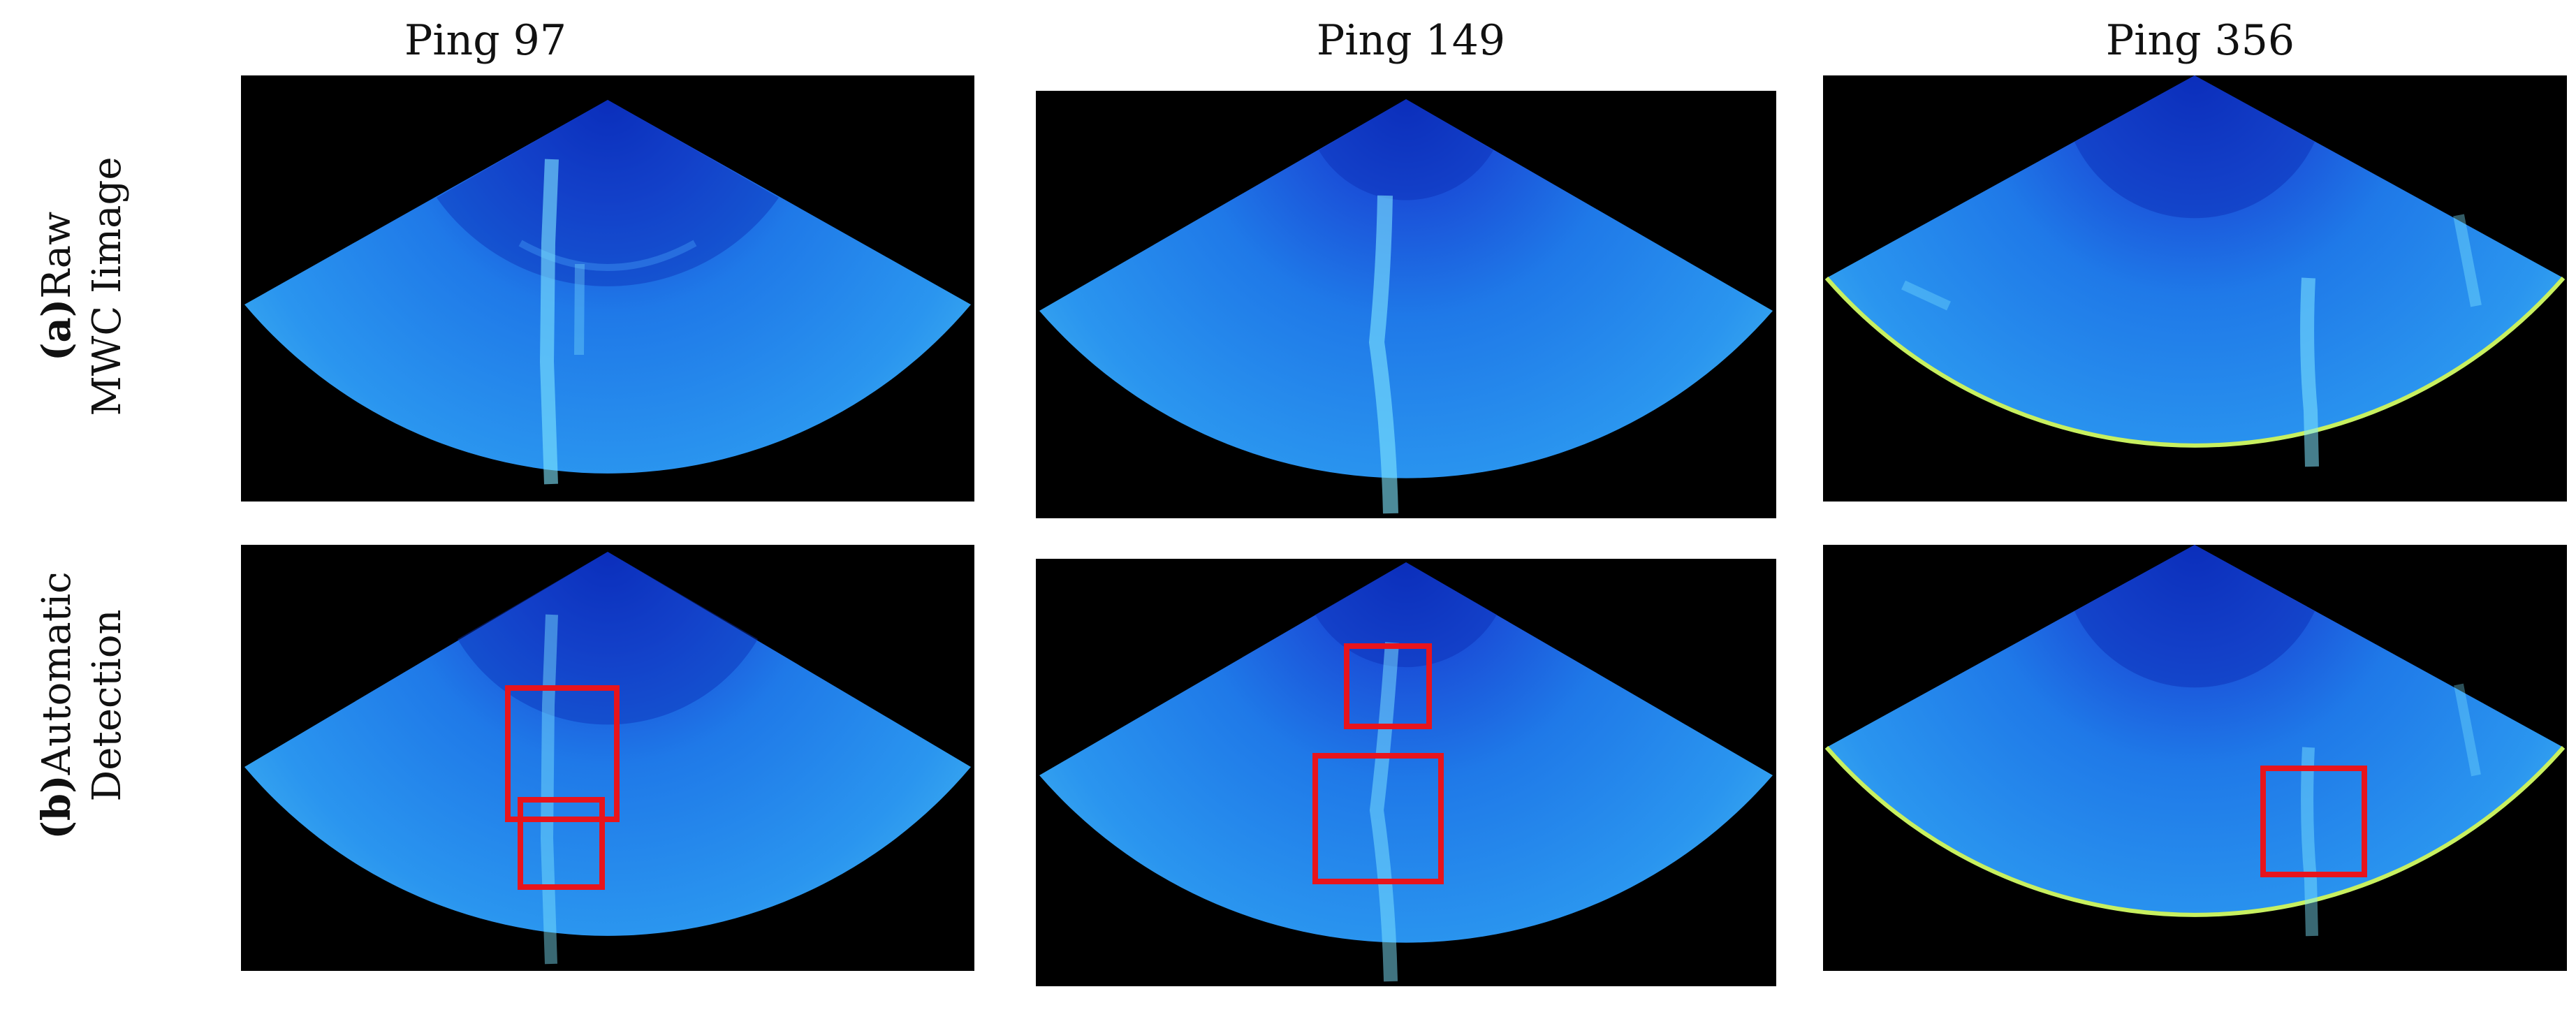 This screenshot has height=1010, width=2576. I want to click on mwc-image-ping-149-detection, so click(1406, 772).